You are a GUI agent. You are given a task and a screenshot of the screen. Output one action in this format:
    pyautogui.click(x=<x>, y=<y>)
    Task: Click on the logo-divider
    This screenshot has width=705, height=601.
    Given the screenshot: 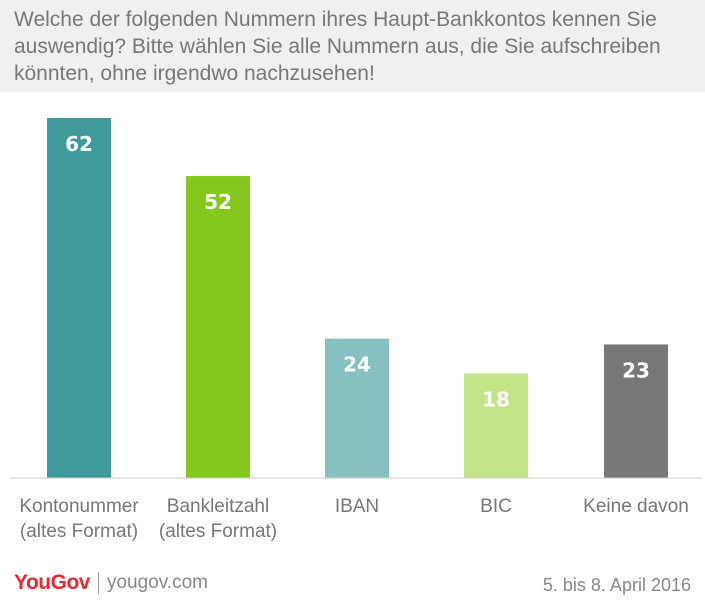 What is the action you would take?
    pyautogui.click(x=98, y=583)
    